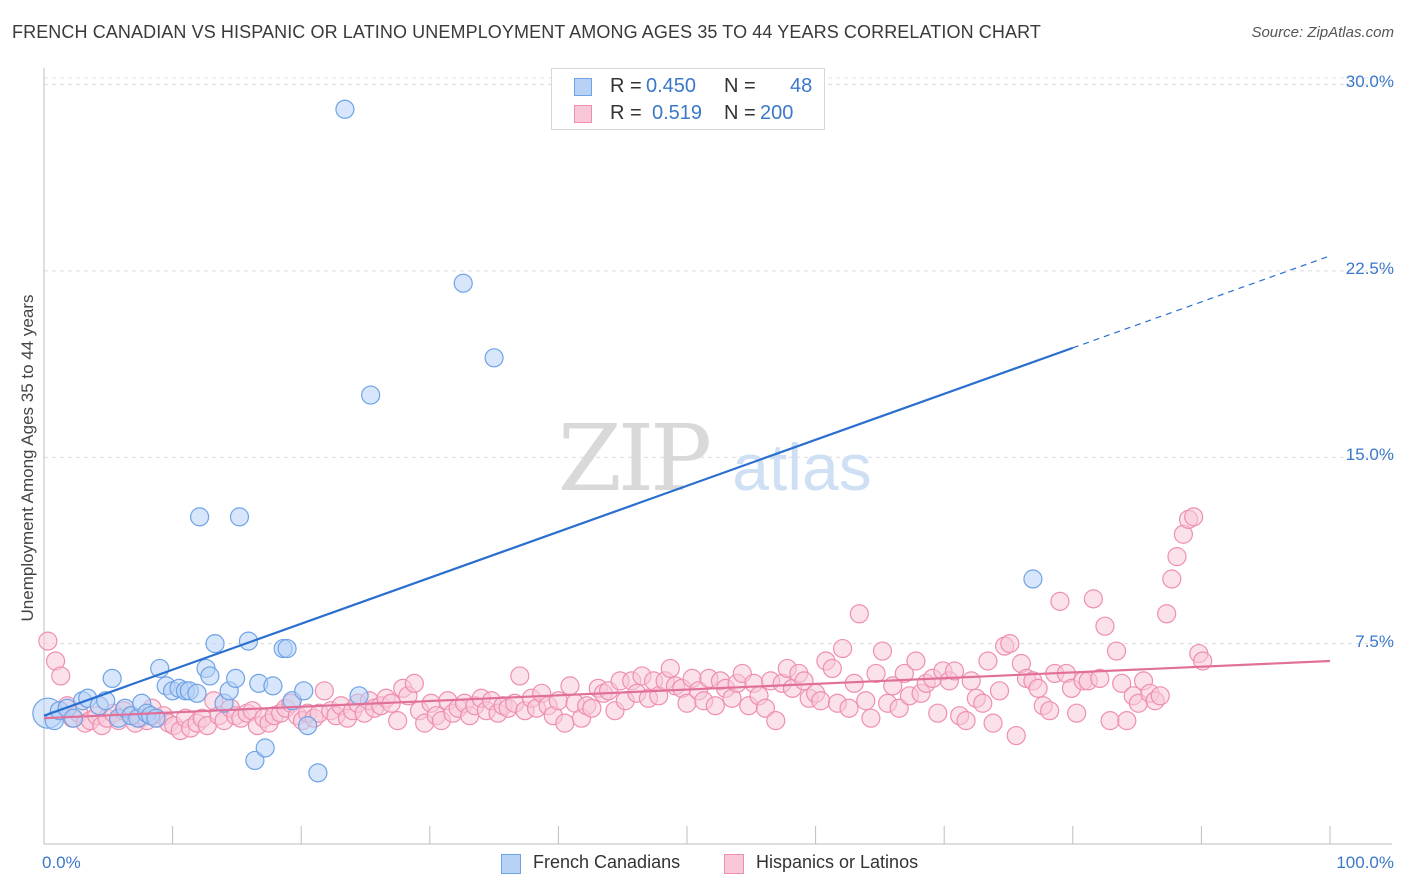  Describe the element at coordinates (801, 467) in the screenshot. I see `watermark-atlas: atlas` at that location.